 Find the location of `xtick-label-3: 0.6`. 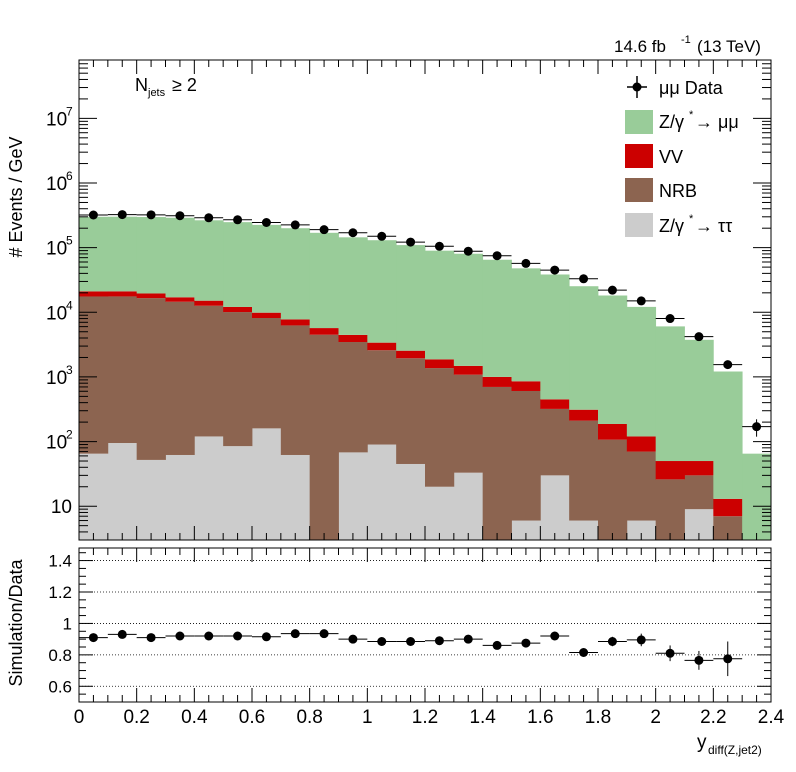

xtick-label-3: 0.6 is located at coordinates (252, 717).